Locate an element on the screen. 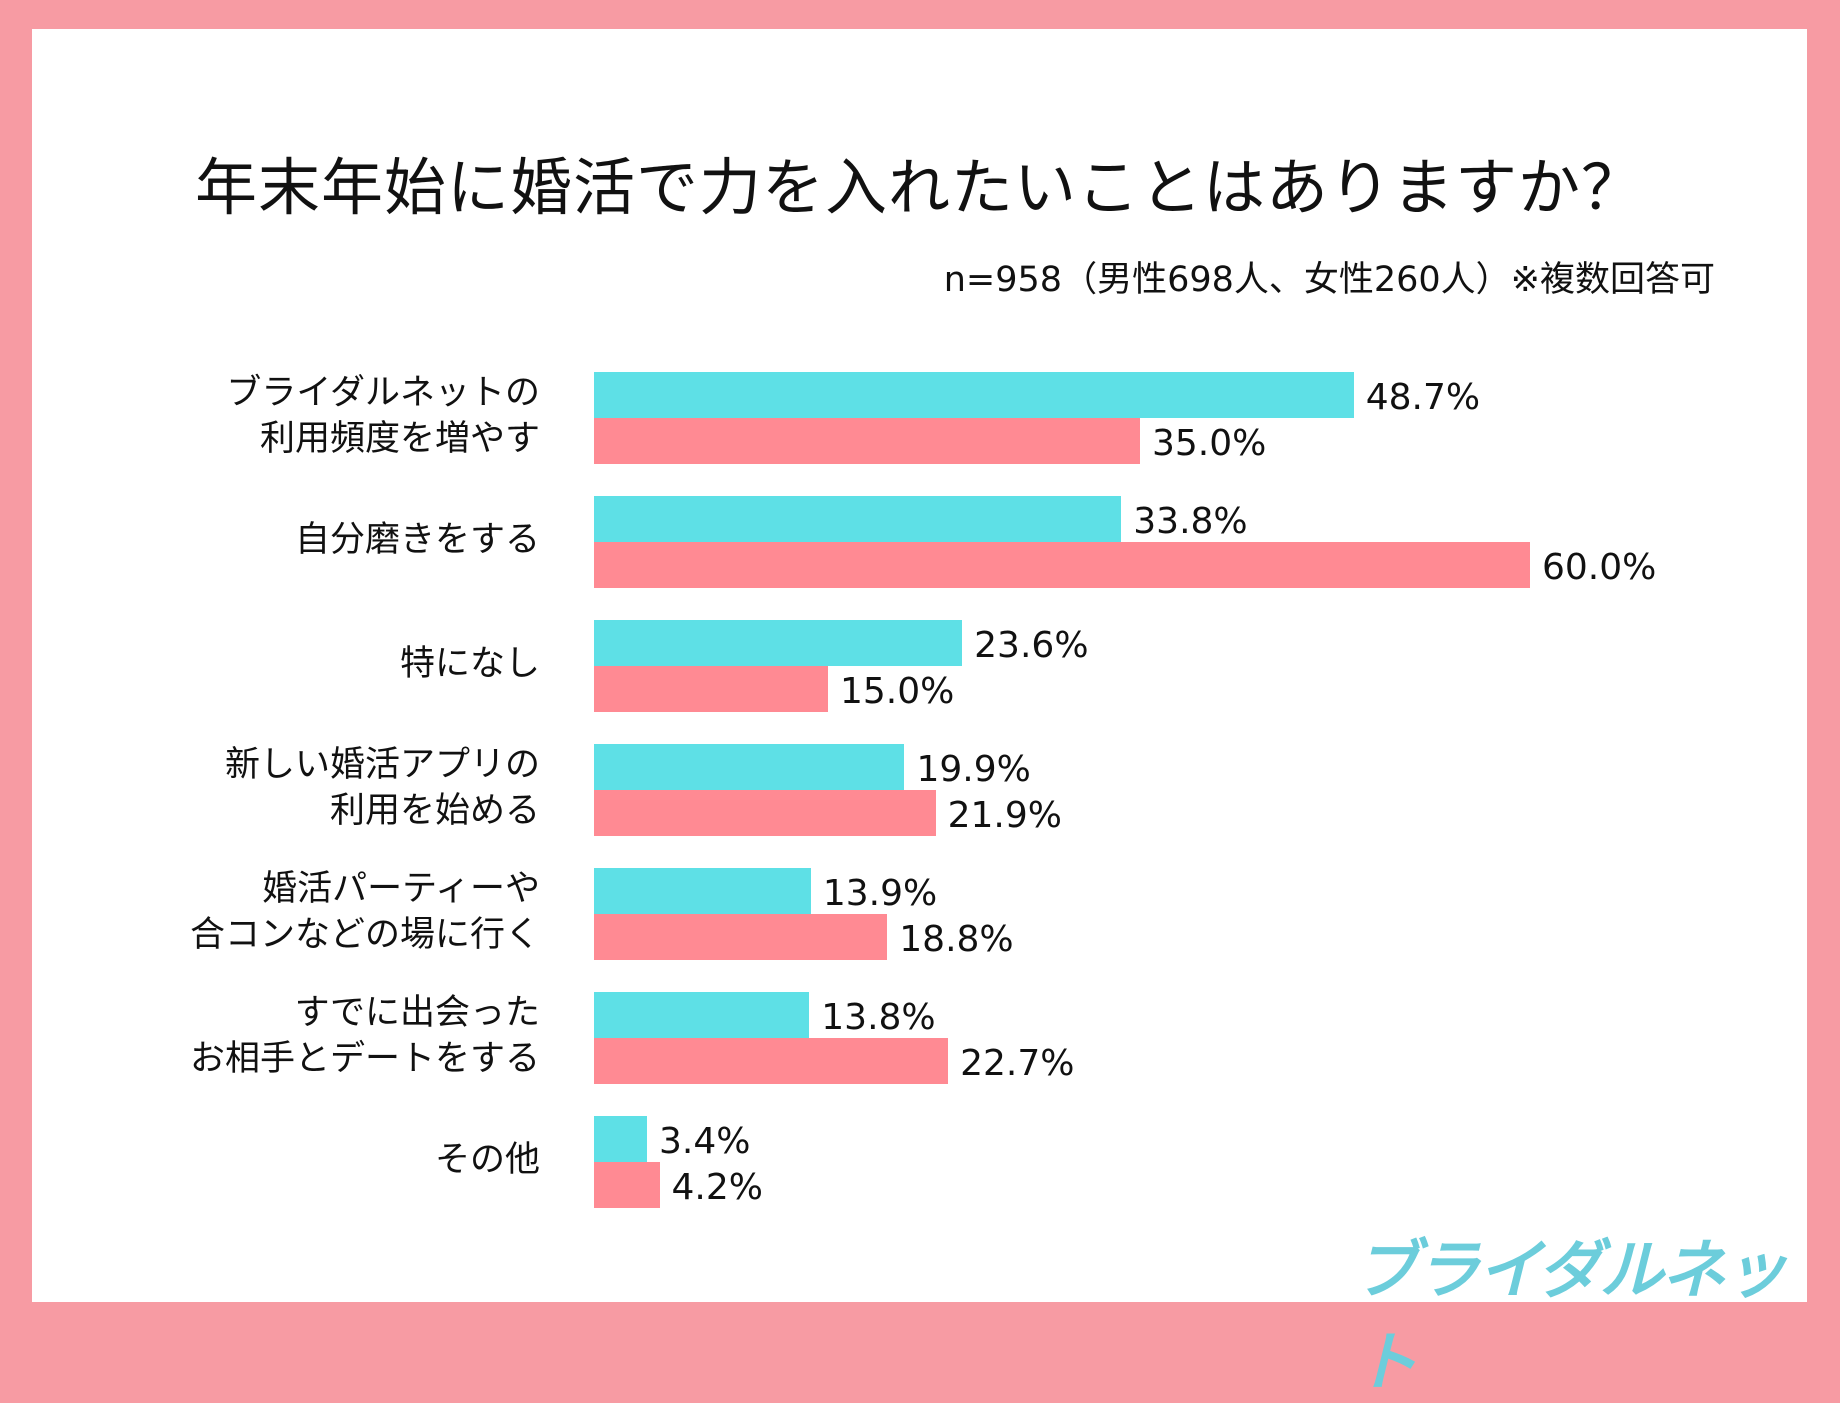 This screenshot has height=1403, width=1840. data-label: 22.7% is located at coordinates (1017, 1063).